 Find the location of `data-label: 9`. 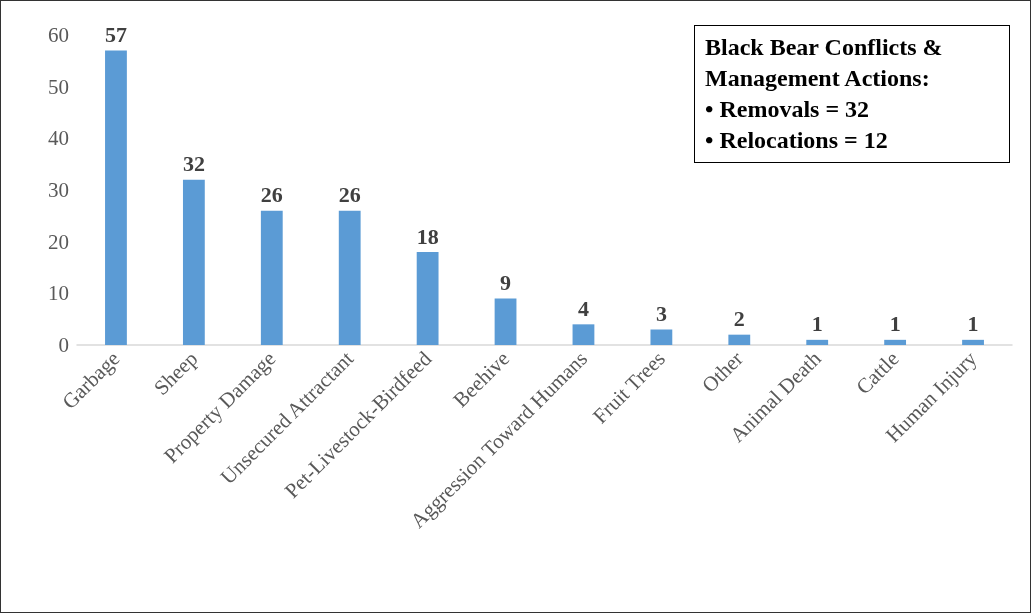

data-label: 9 is located at coordinates (506, 282).